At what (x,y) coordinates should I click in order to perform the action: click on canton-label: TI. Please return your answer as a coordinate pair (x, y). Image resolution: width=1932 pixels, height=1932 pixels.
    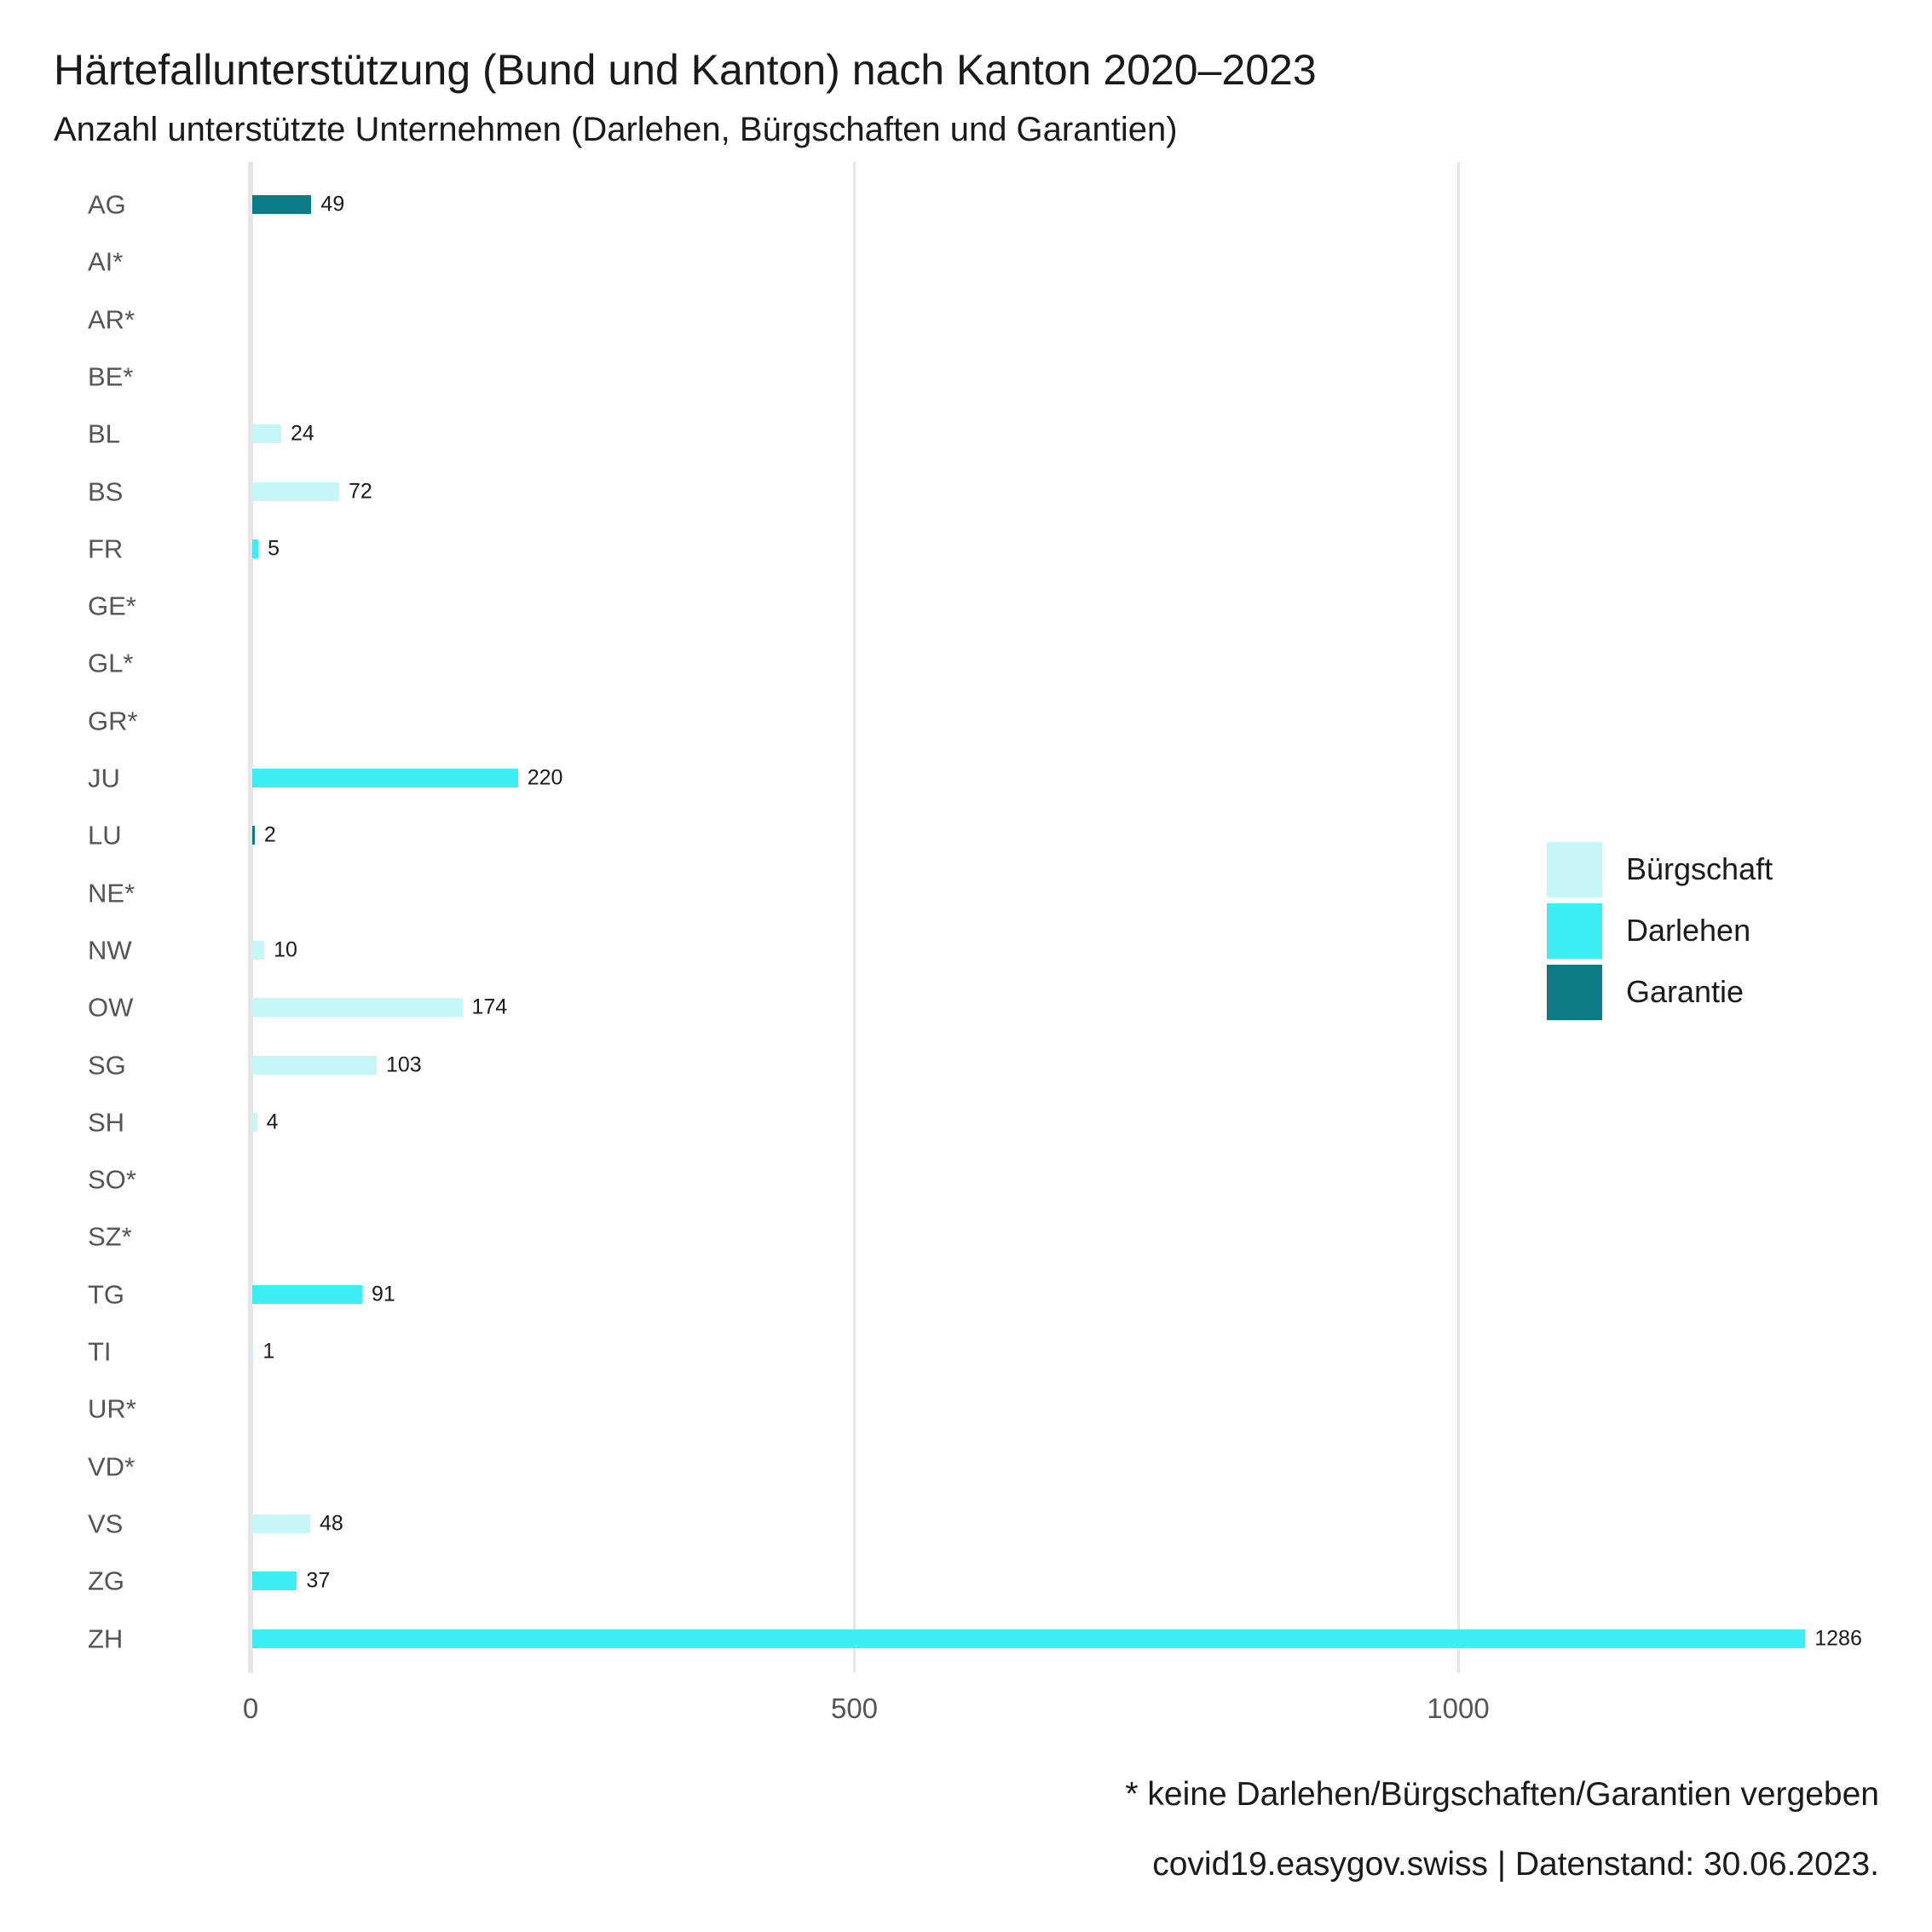
    Looking at the image, I should click on (100, 1351).